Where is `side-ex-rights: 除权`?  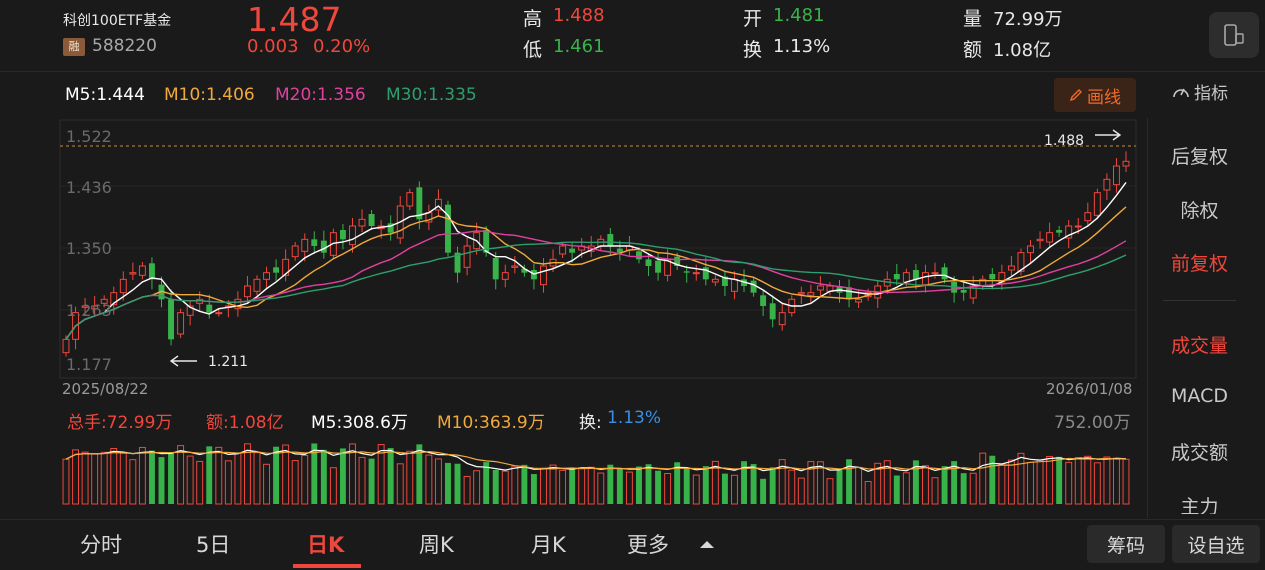 side-ex-rights: 除权 is located at coordinates (1199, 211).